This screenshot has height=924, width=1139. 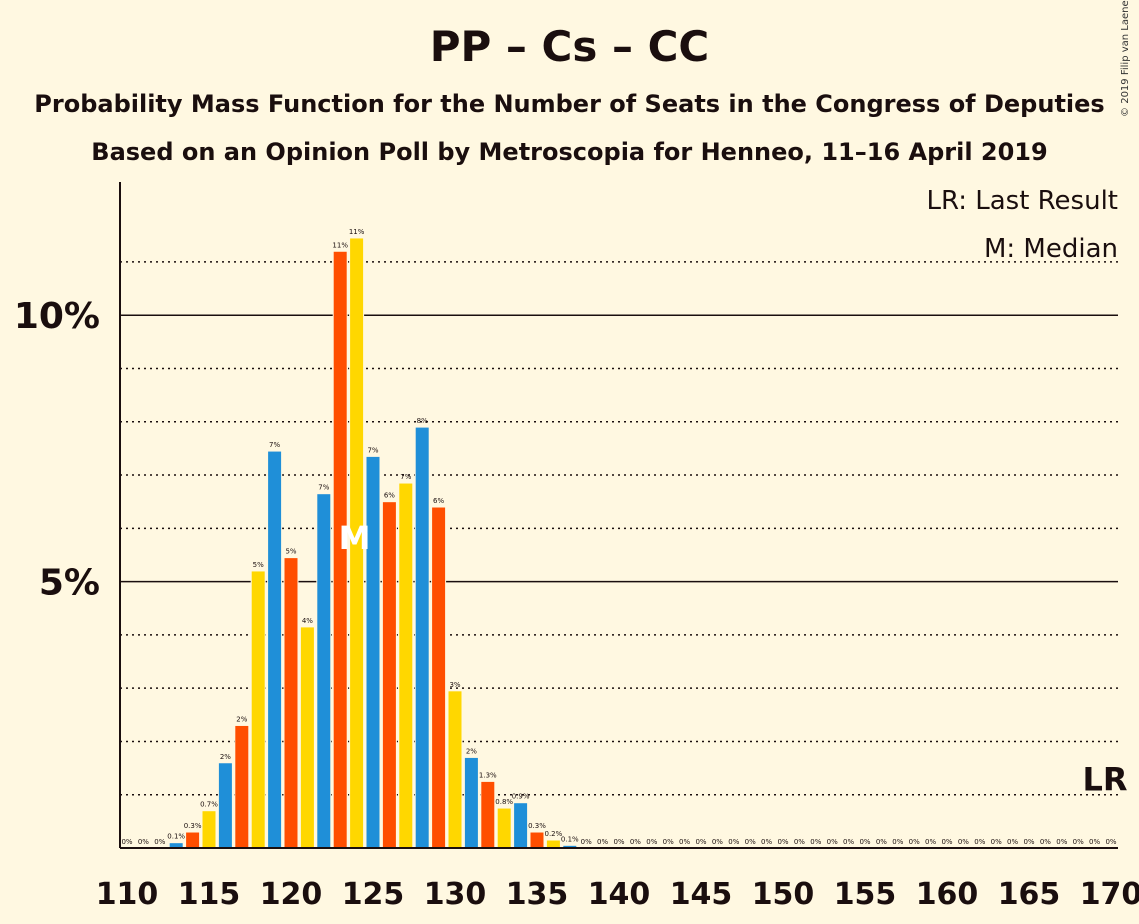 I want to click on bar-label-seat-122: 7%, so click(x=323, y=488).